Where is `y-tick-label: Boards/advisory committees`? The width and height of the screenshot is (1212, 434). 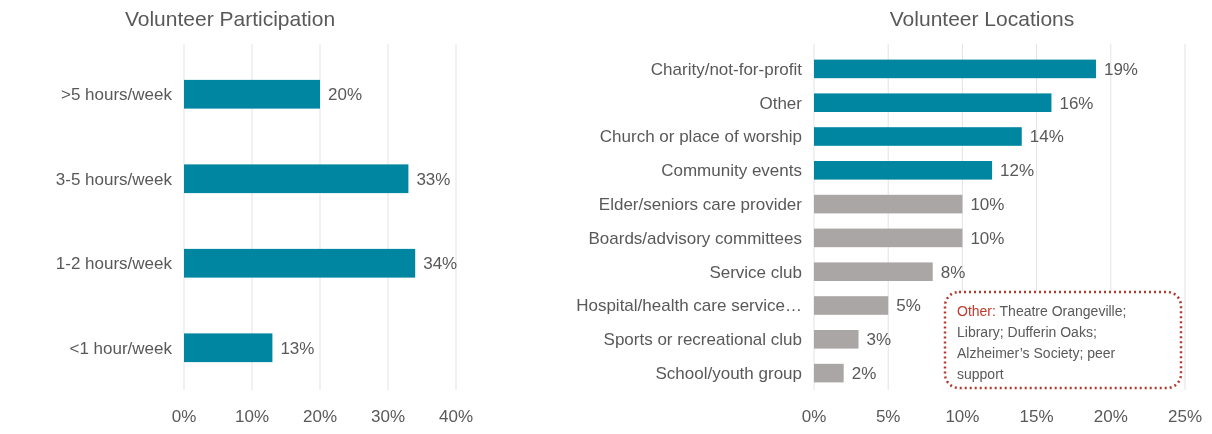 y-tick-label: Boards/advisory committees is located at coordinates (695, 238).